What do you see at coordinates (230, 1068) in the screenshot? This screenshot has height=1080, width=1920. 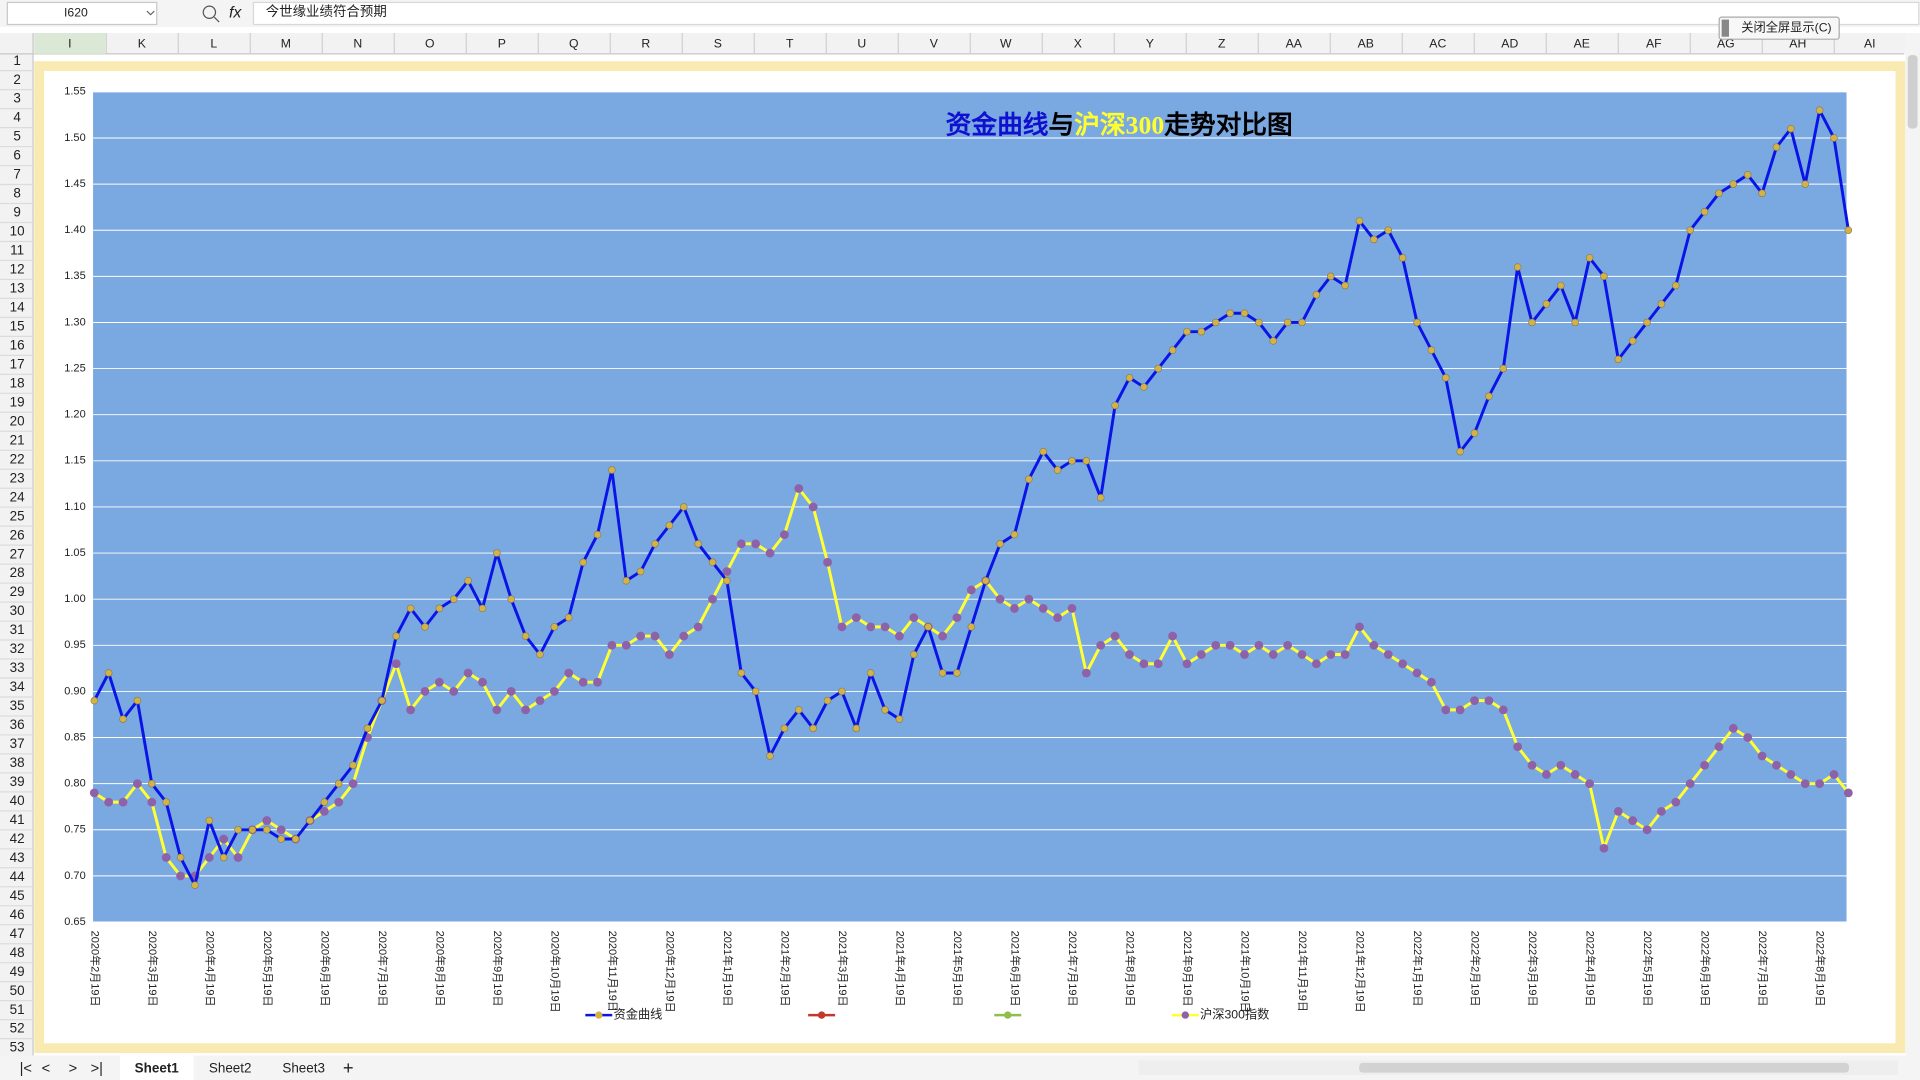 I see `sheet-tab: Sheet2` at bounding box center [230, 1068].